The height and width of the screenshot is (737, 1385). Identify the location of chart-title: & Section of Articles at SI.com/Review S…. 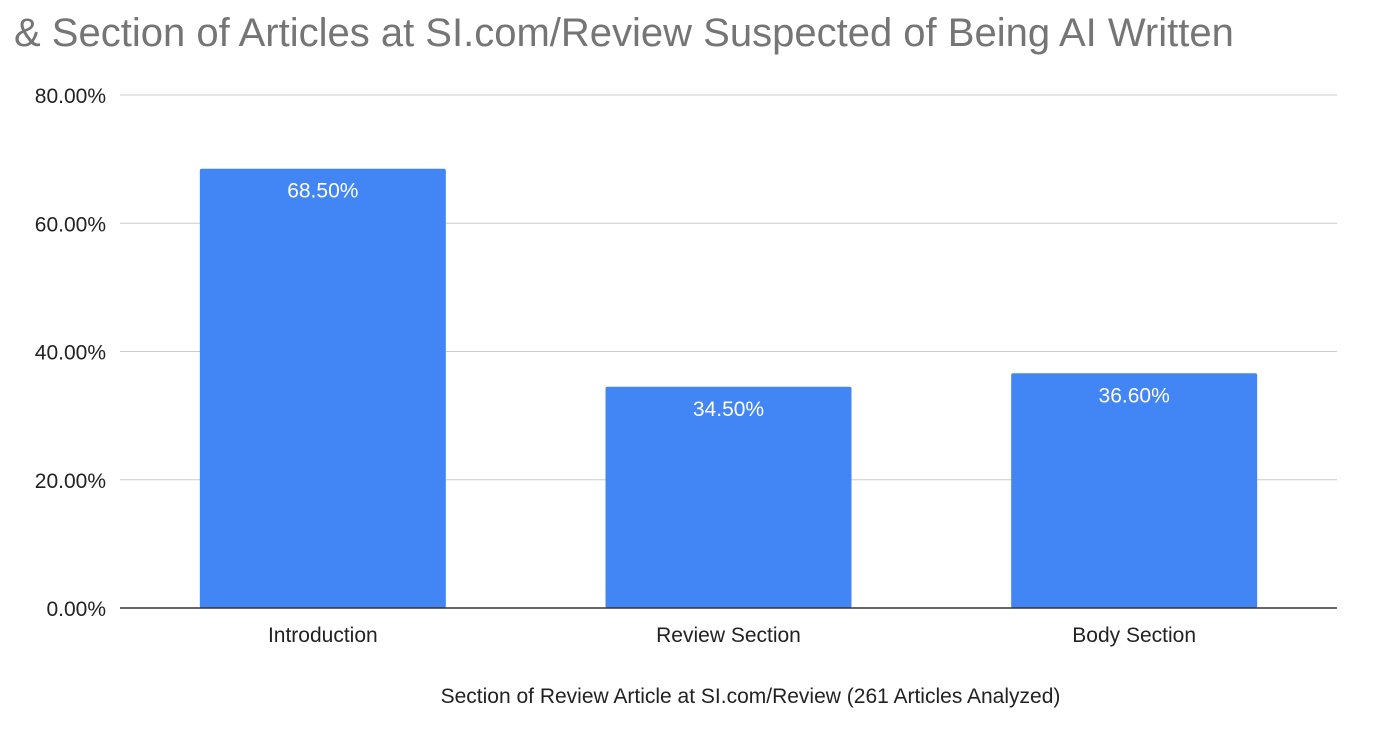
(624, 33).